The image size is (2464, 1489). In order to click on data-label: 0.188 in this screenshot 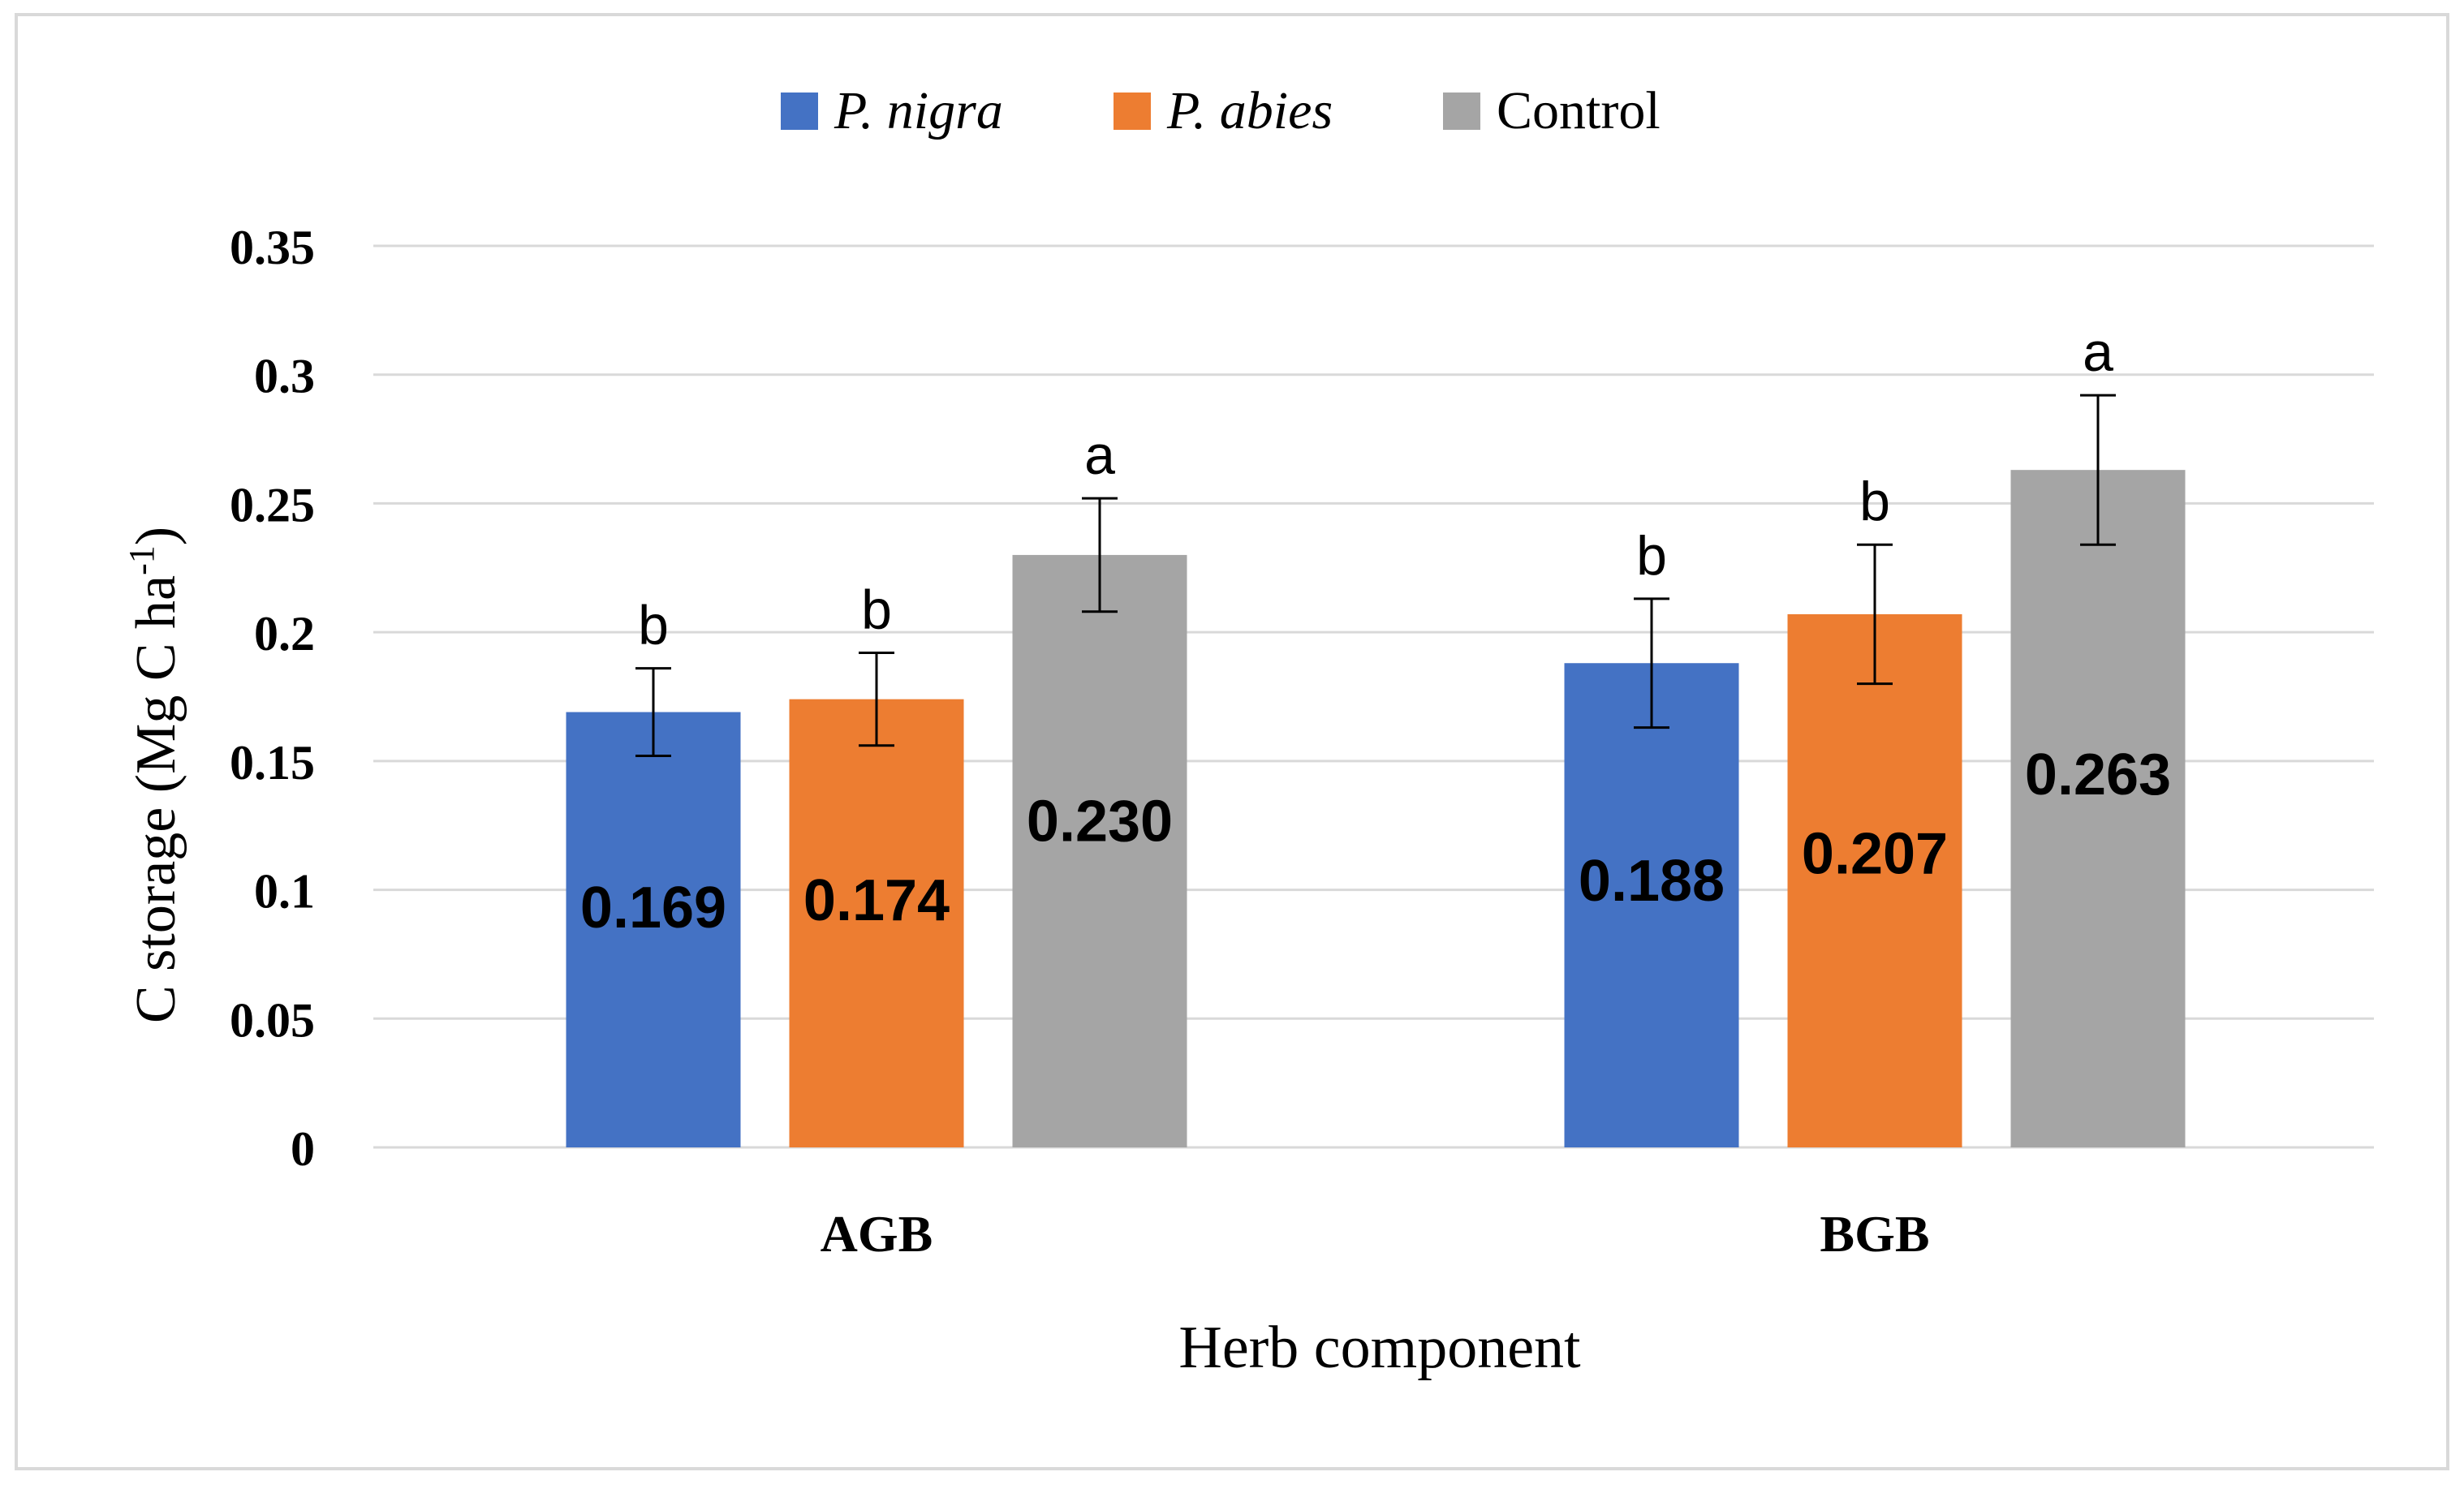, I will do `click(1652, 881)`.